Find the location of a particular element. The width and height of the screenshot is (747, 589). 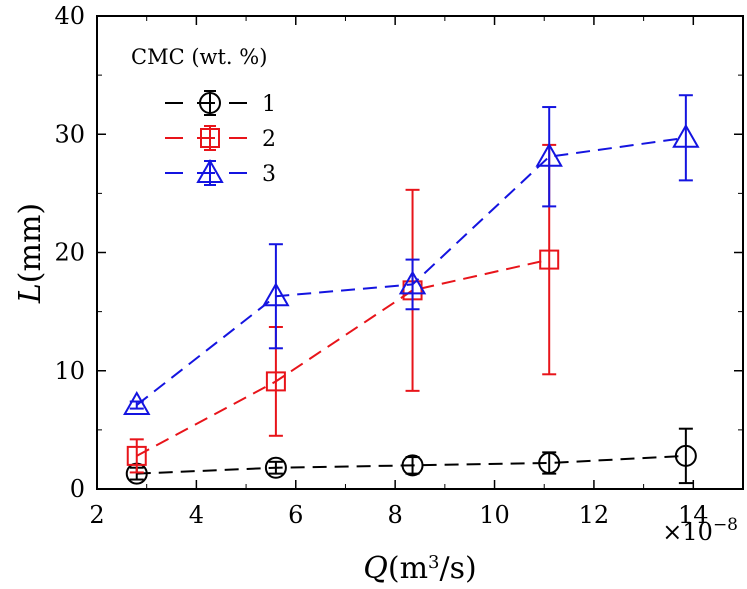

y-tick-label: 10 is located at coordinates (69, 371).